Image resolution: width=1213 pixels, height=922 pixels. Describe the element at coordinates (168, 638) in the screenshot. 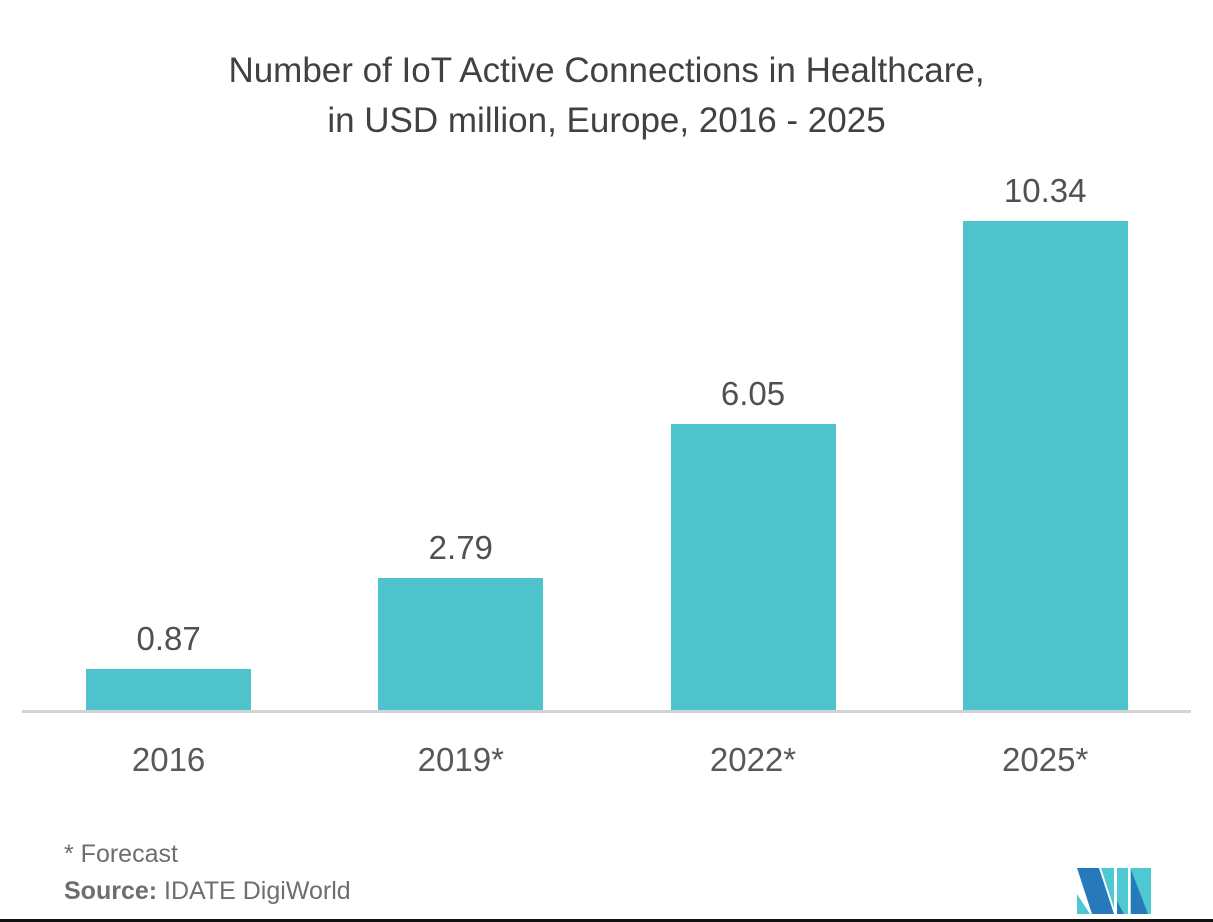

I see `bar-value-label: 0.87` at that location.